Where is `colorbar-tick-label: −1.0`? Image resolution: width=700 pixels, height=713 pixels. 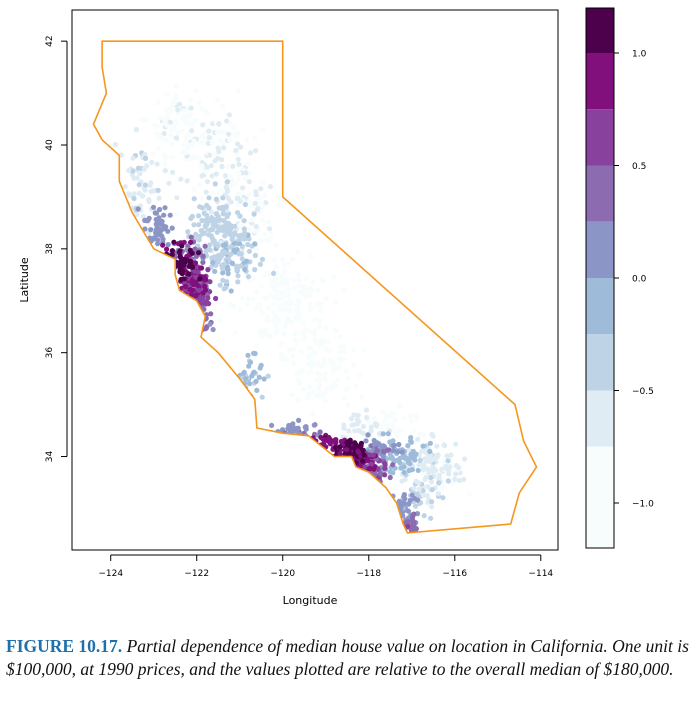 colorbar-tick-label: −1.0 is located at coordinates (643, 505).